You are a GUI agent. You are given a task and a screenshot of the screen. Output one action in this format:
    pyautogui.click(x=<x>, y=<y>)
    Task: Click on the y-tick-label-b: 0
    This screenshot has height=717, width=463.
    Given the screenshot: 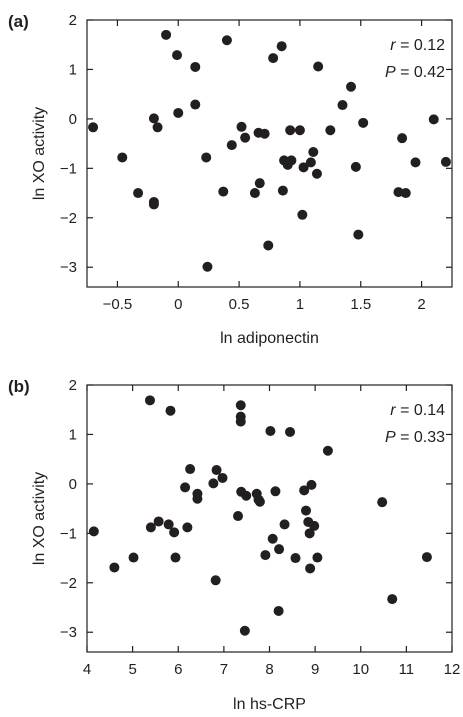 What is the action you would take?
    pyautogui.click(x=73, y=484)
    